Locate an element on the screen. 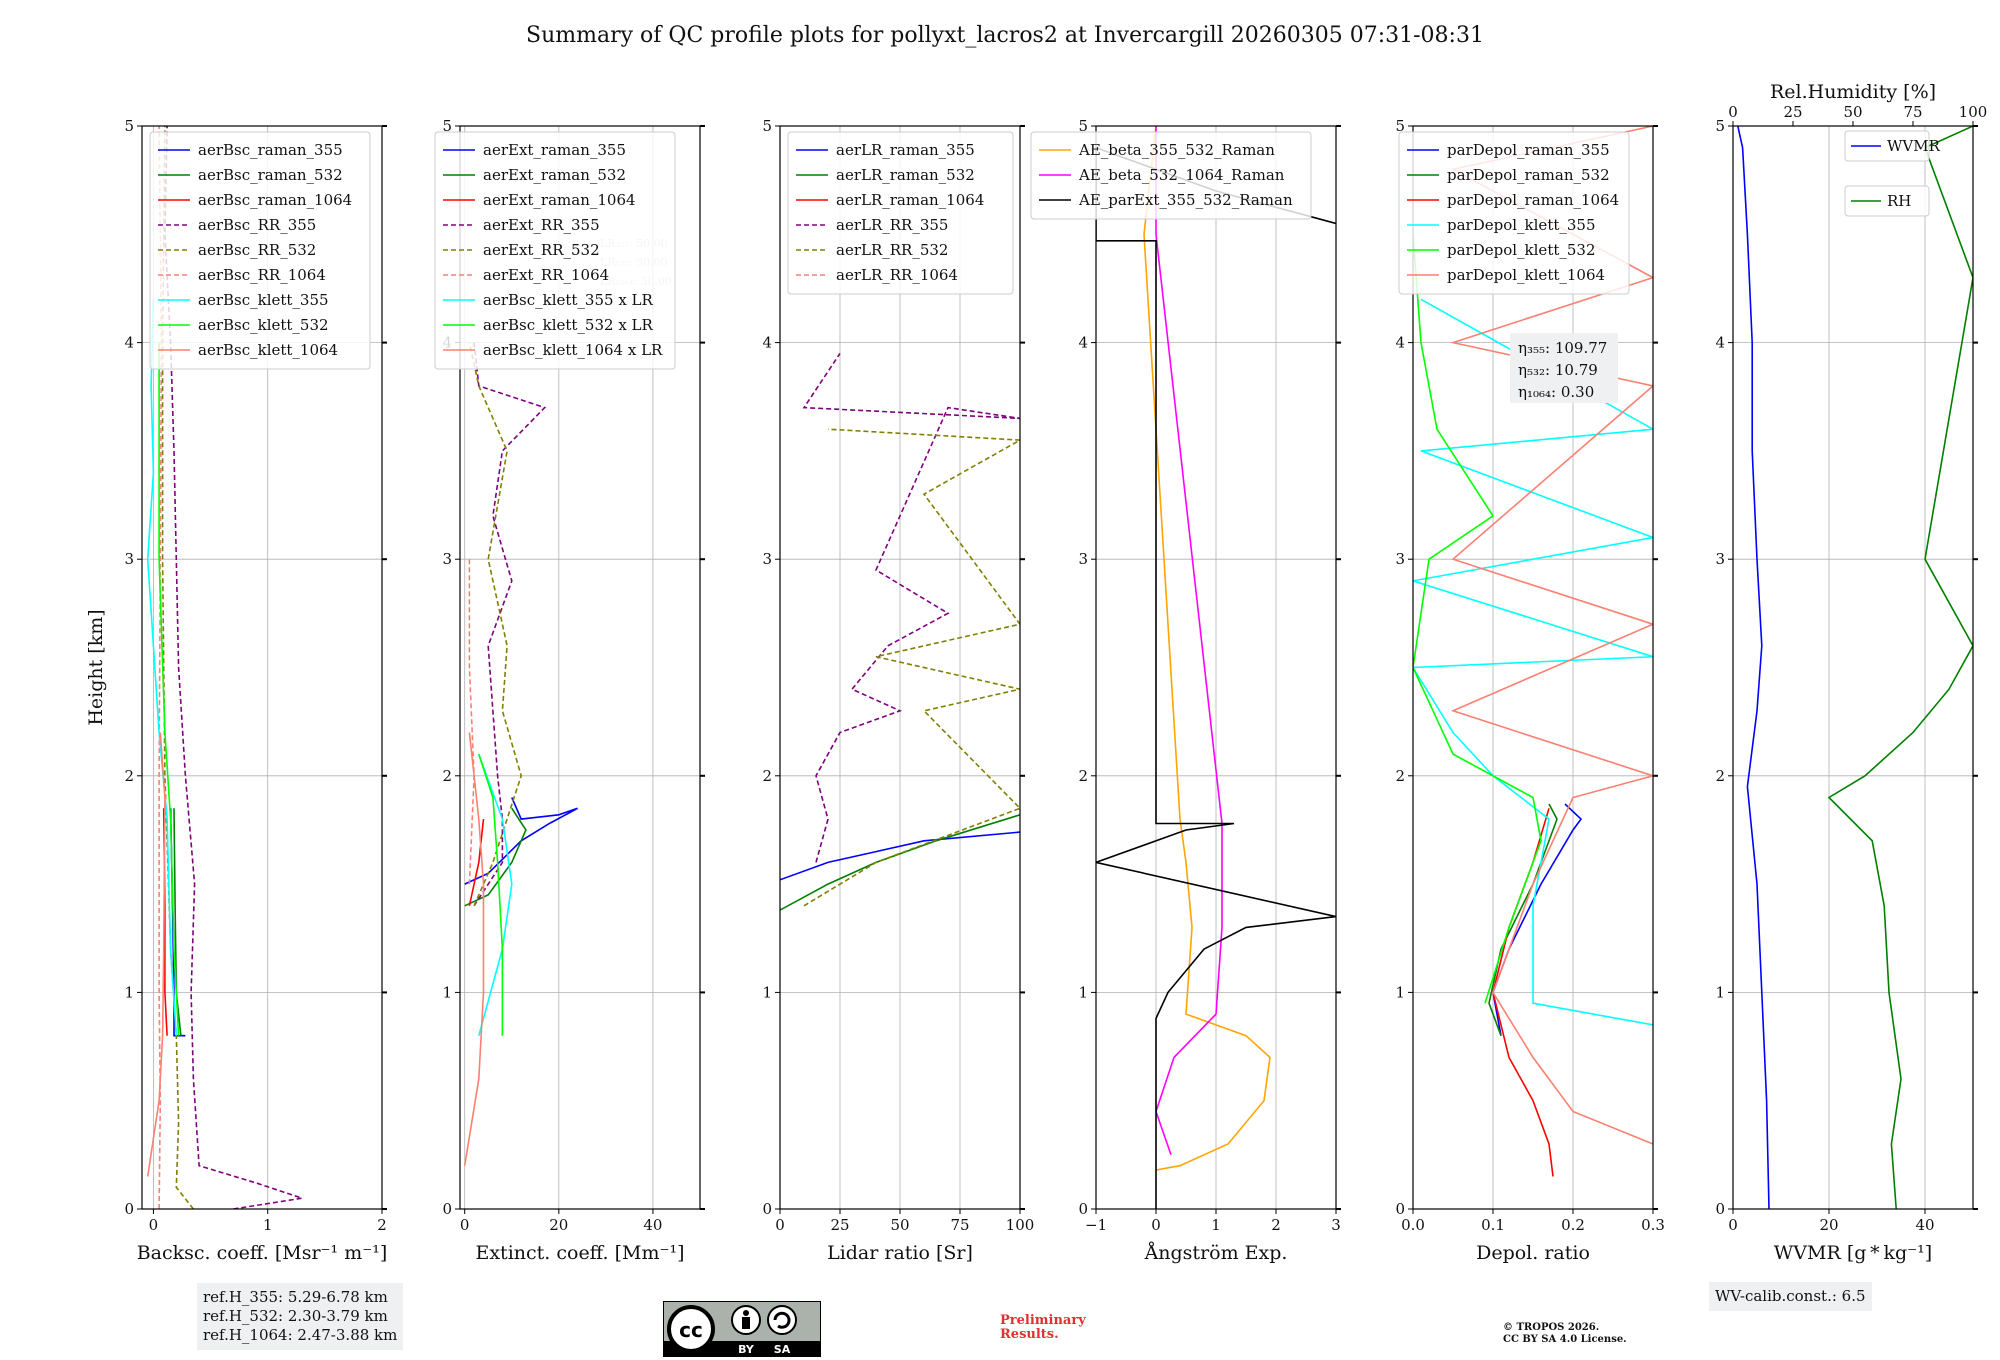 This screenshot has width=2000, height=1360. legend-label: parDepol_raman_532 is located at coordinates (1528, 175).